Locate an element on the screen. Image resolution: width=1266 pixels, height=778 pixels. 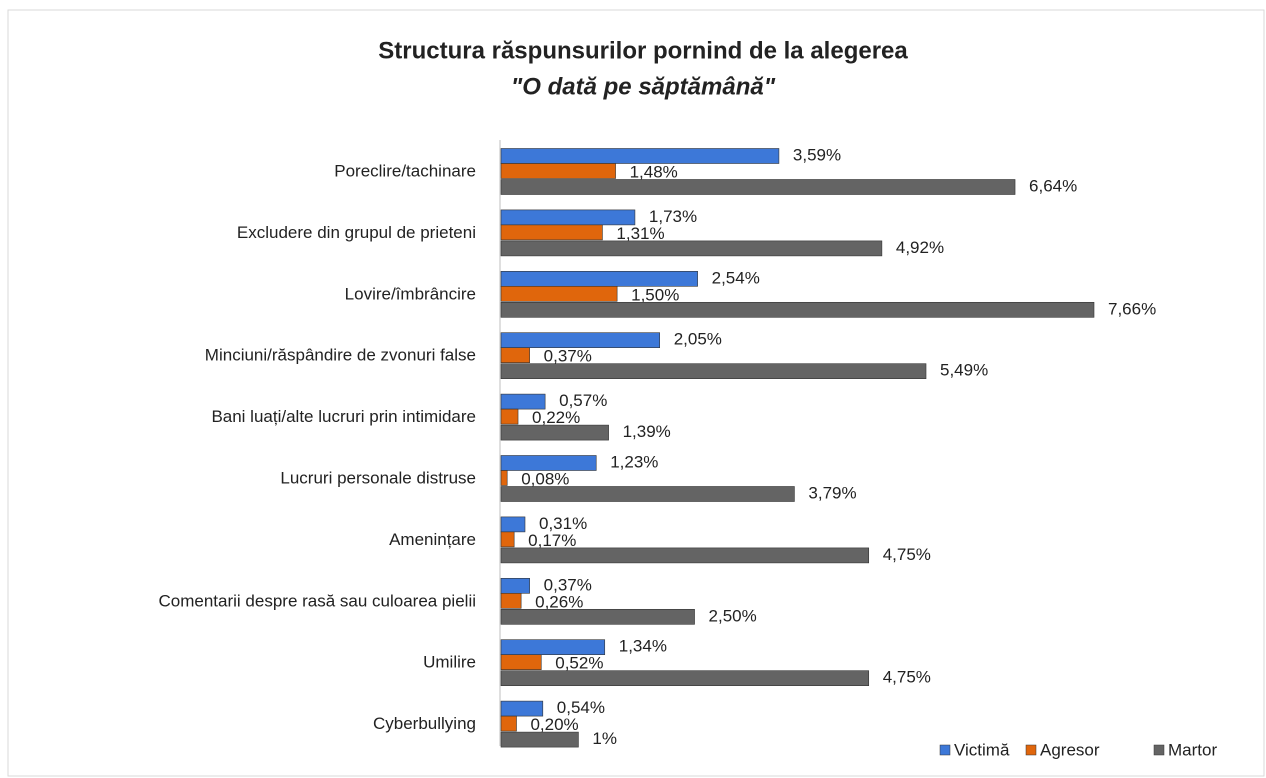
value-label: 6,64% is located at coordinates (1053, 185).